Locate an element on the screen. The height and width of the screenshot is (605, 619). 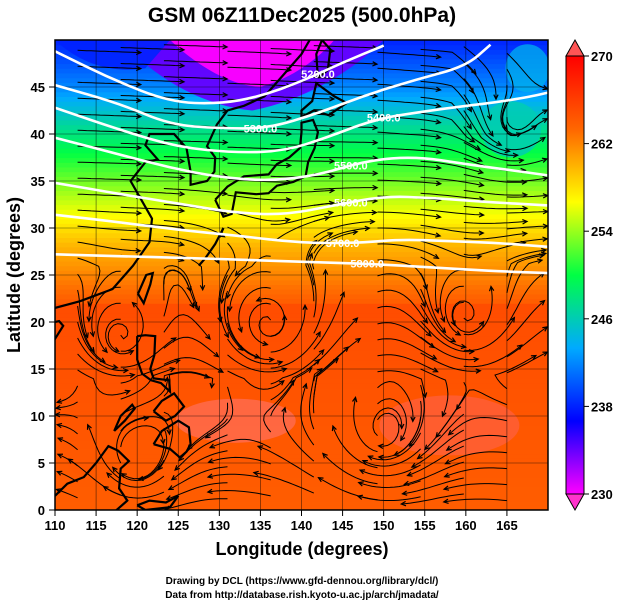
y-tick-label: 40 is located at coordinates (38, 134).